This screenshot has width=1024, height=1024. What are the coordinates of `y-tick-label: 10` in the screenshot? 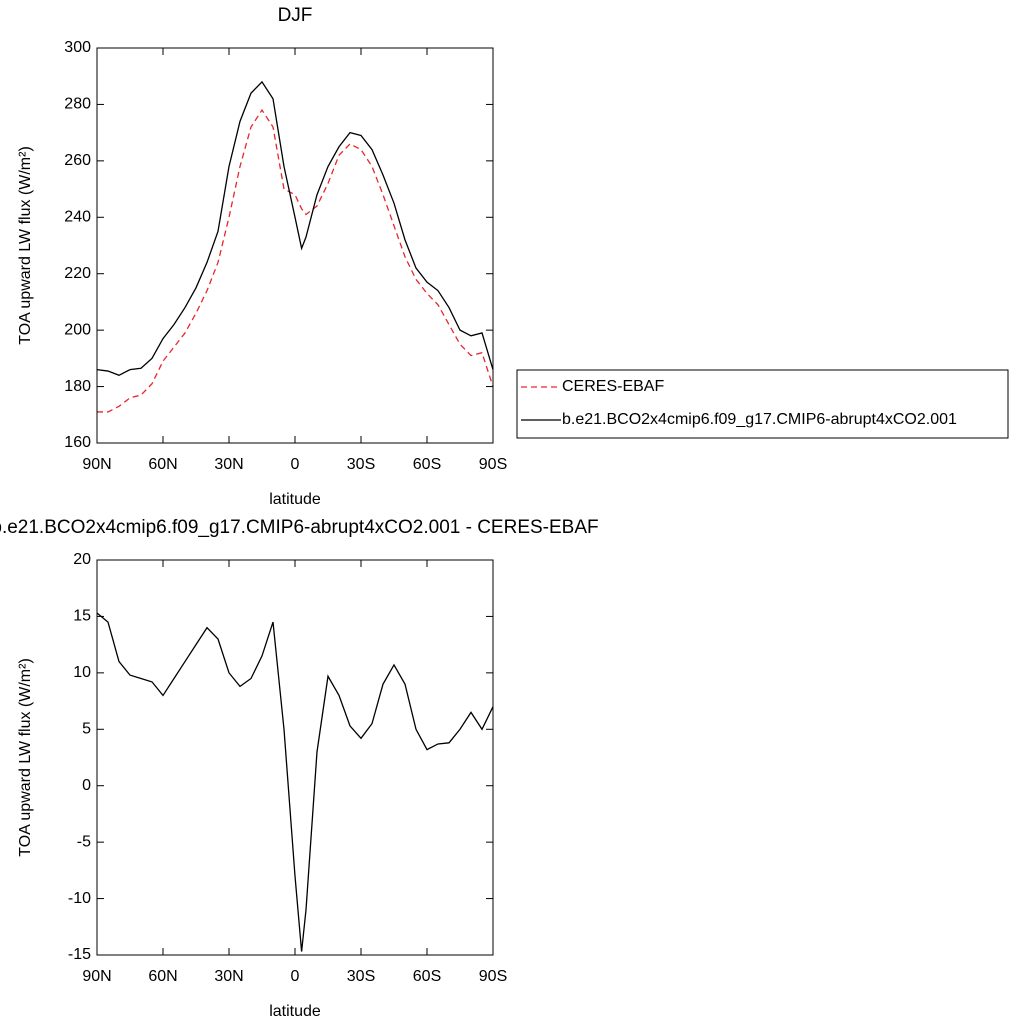 It's located at (82, 672).